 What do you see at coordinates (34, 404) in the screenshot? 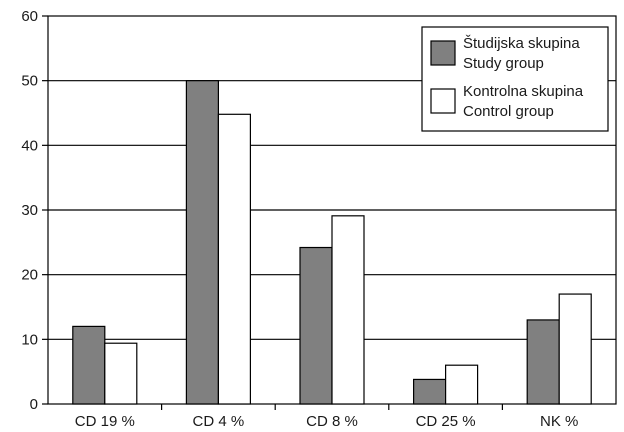
I see `y-tick-label: 0` at bounding box center [34, 404].